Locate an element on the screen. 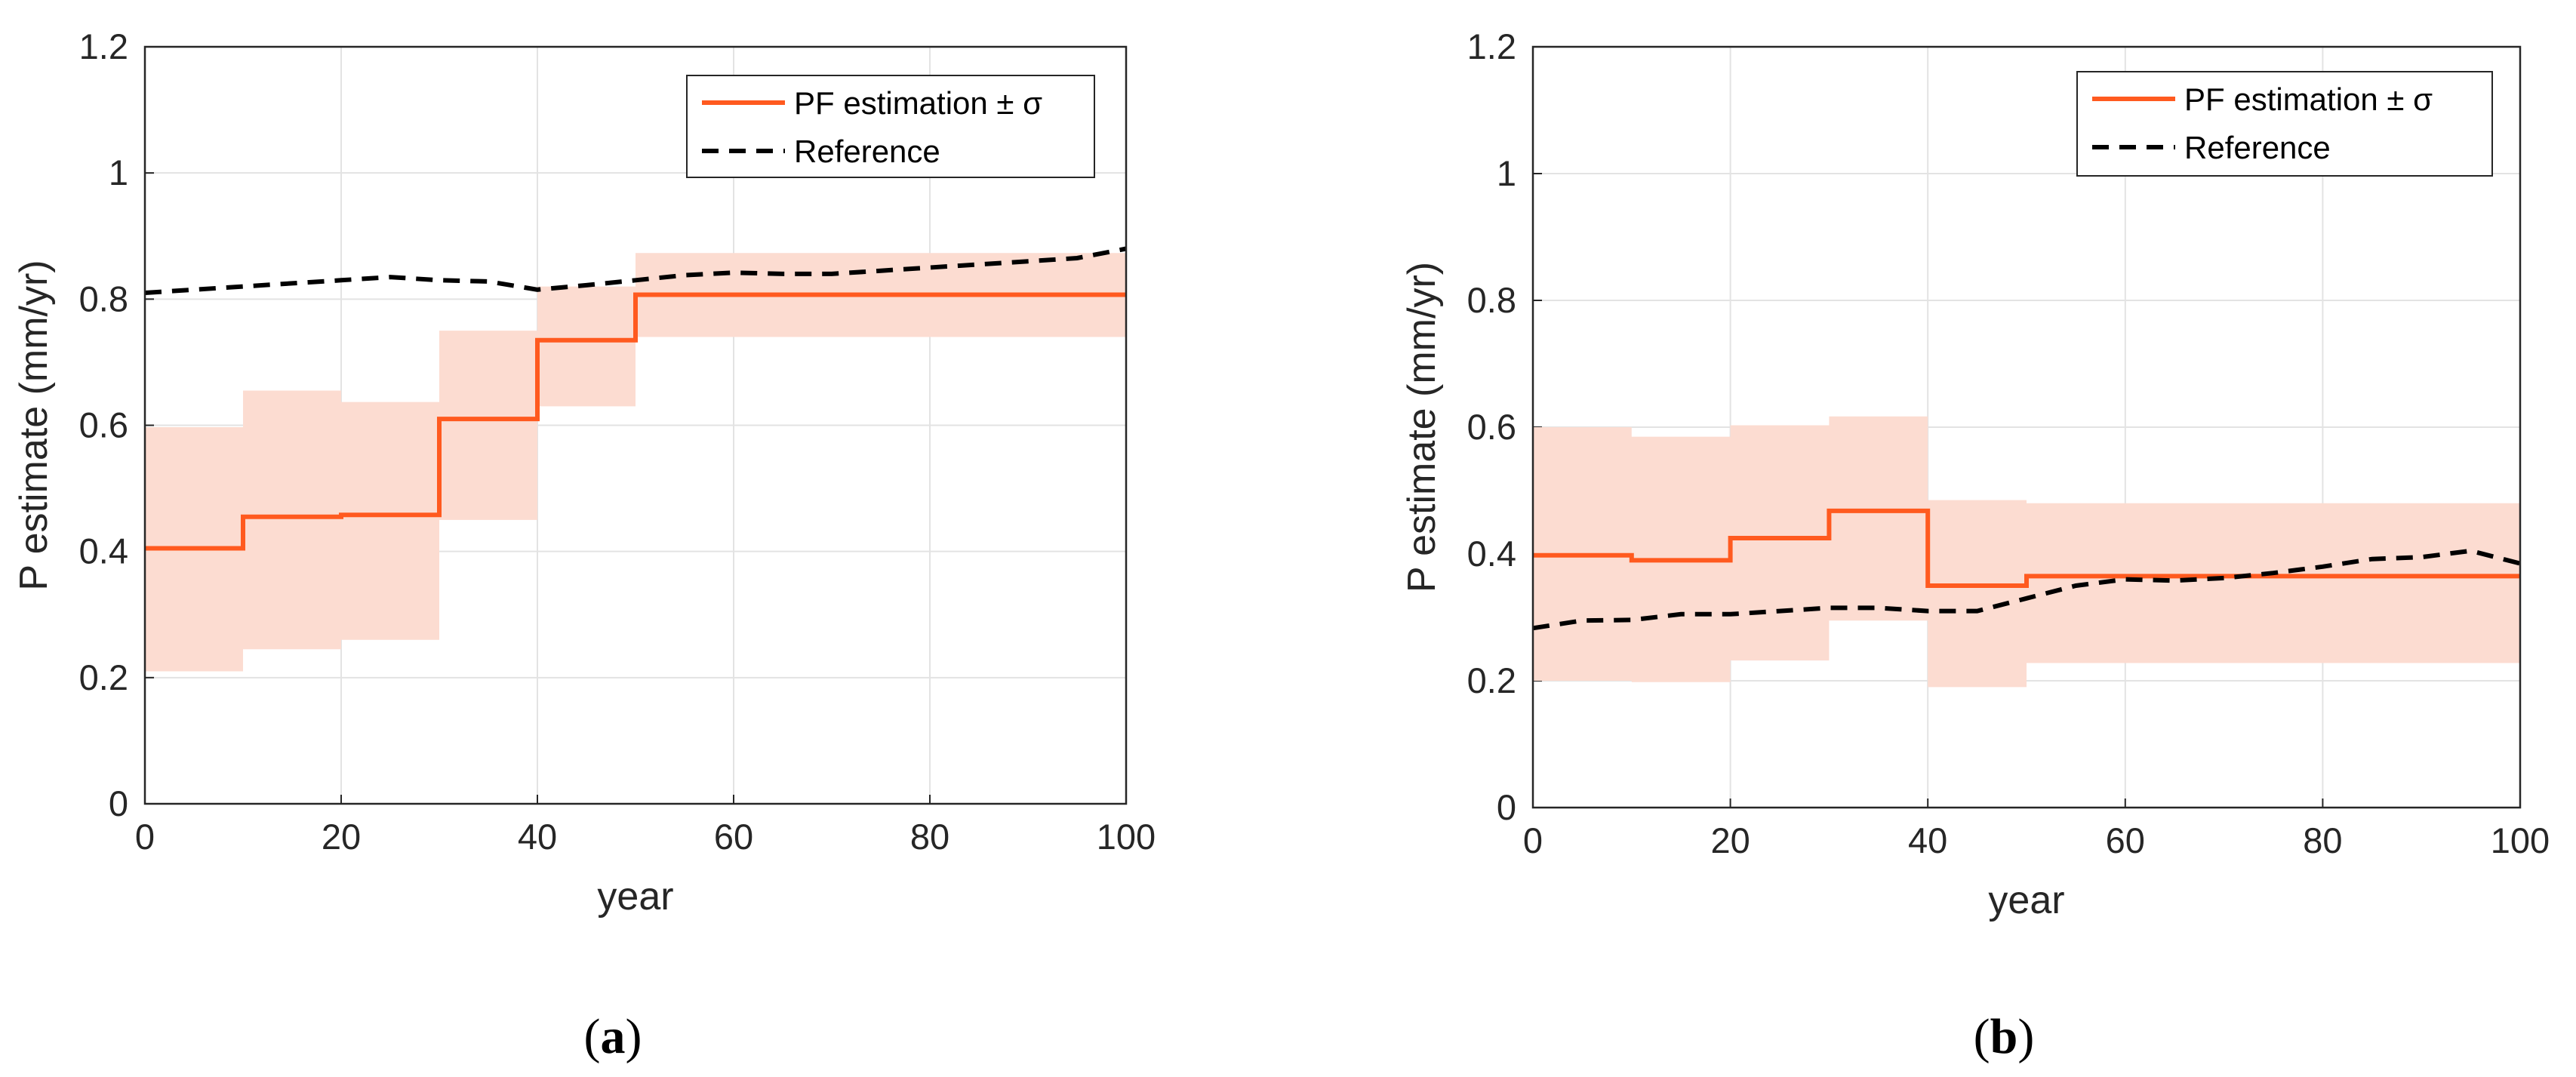  panel-caption: (b) is located at coordinates (2004, 1036).